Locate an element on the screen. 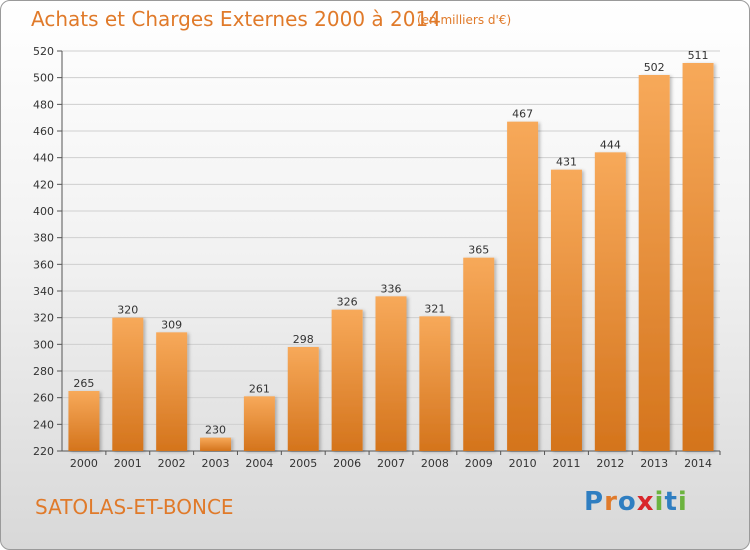 This screenshot has width=750, height=550. chart-title: Achats et Charges Externes 2000 à 2014 is located at coordinates (236, 19).